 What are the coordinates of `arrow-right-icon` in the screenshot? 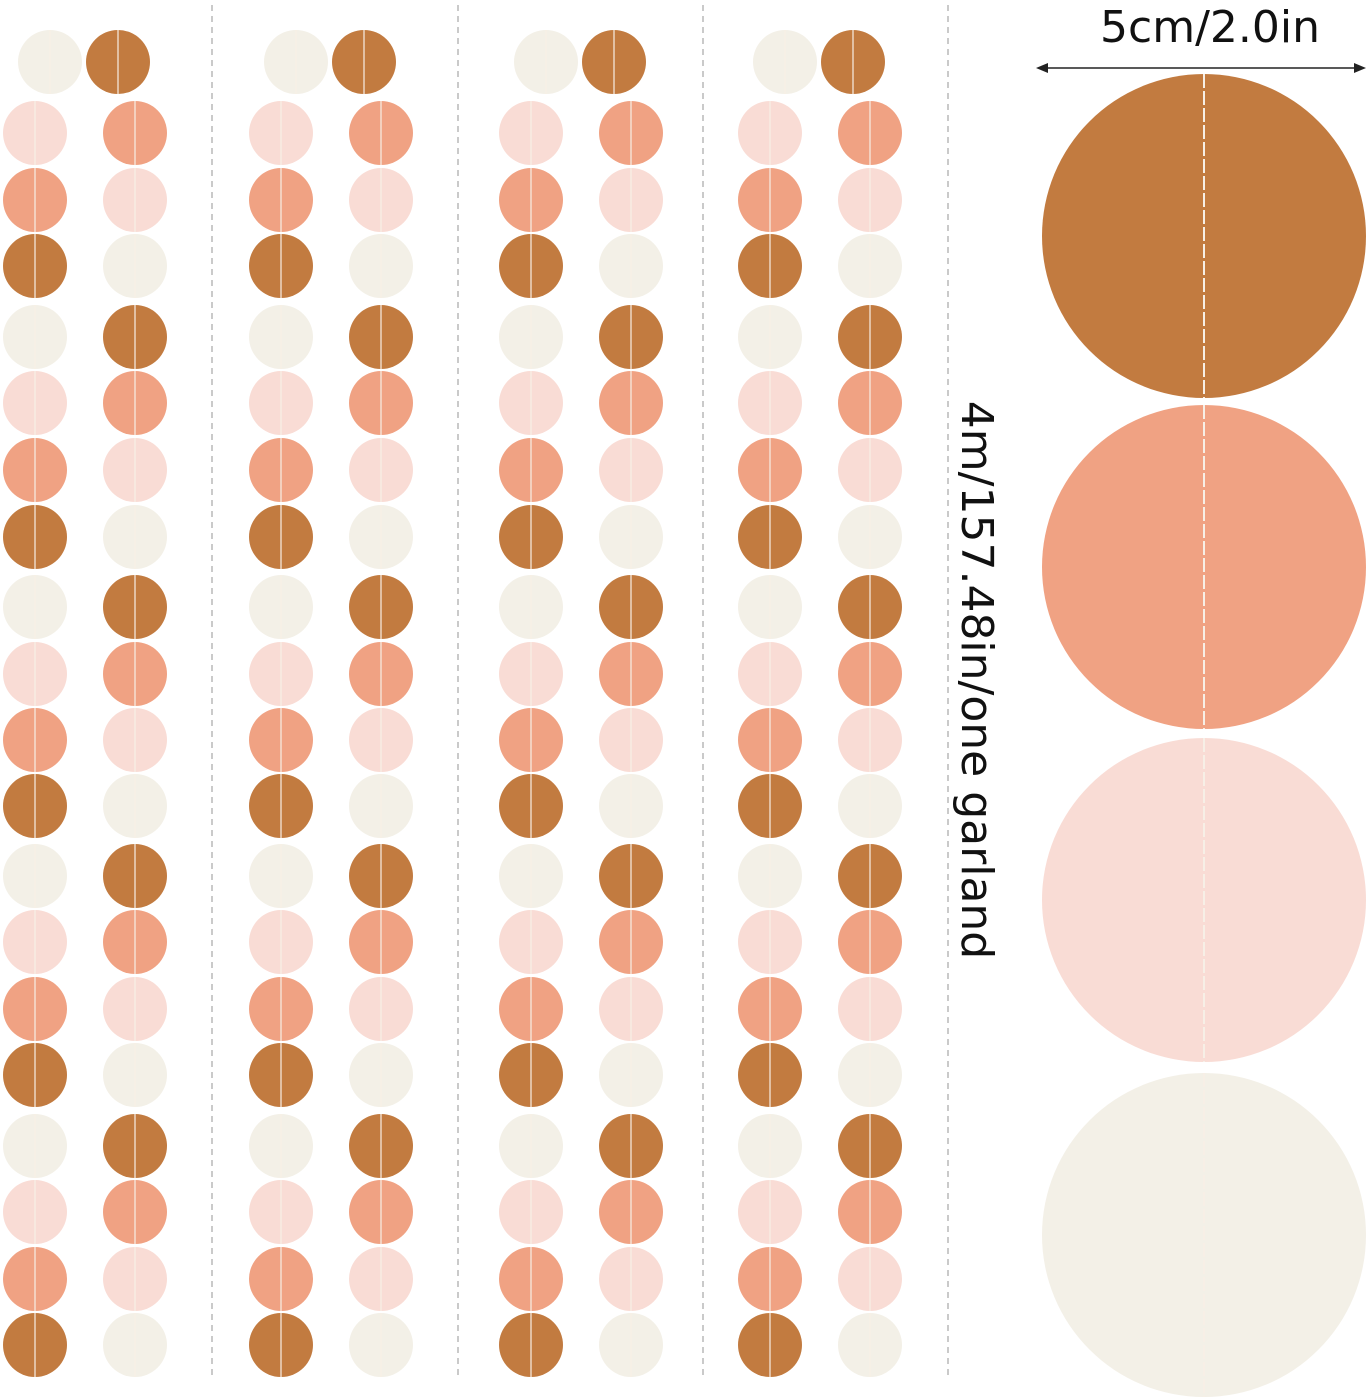 It's located at (1360, 68).